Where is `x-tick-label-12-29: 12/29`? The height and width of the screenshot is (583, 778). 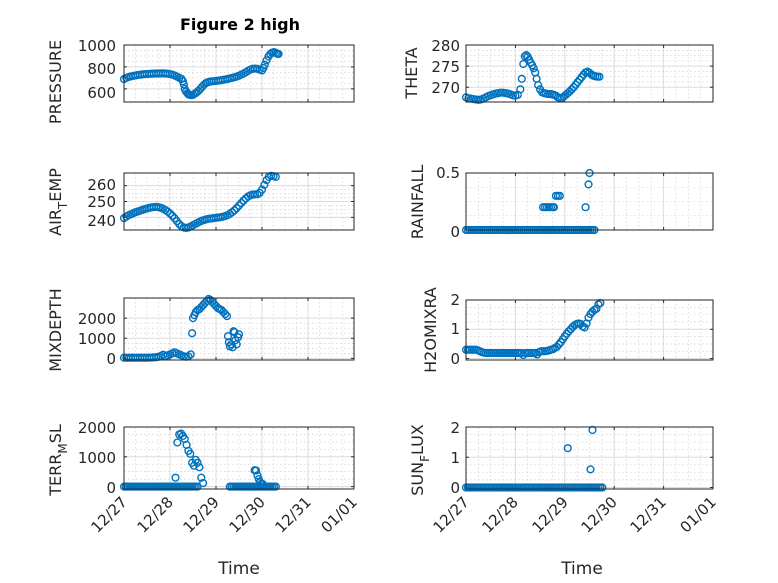
x-tick-label-12-29: 12/29 is located at coordinates (201, 514).